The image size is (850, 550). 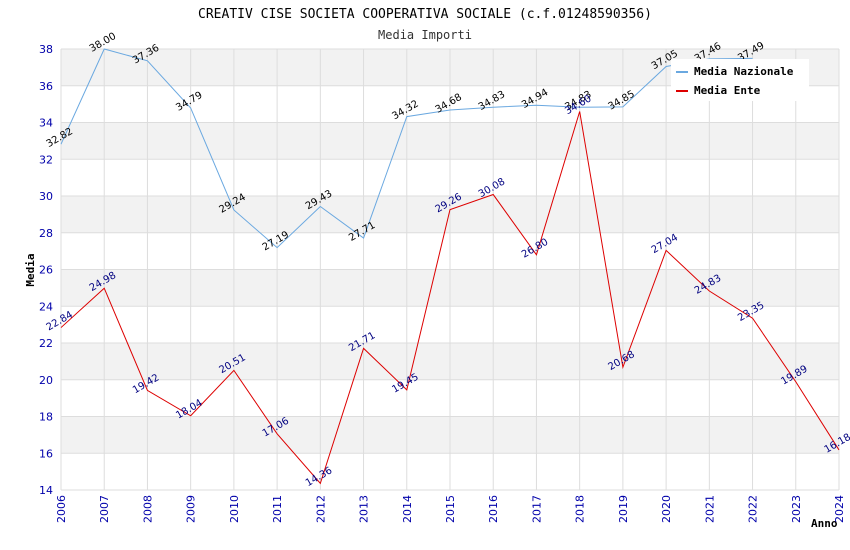 I want to click on y-tick-label: 18, so click(x=46, y=417).